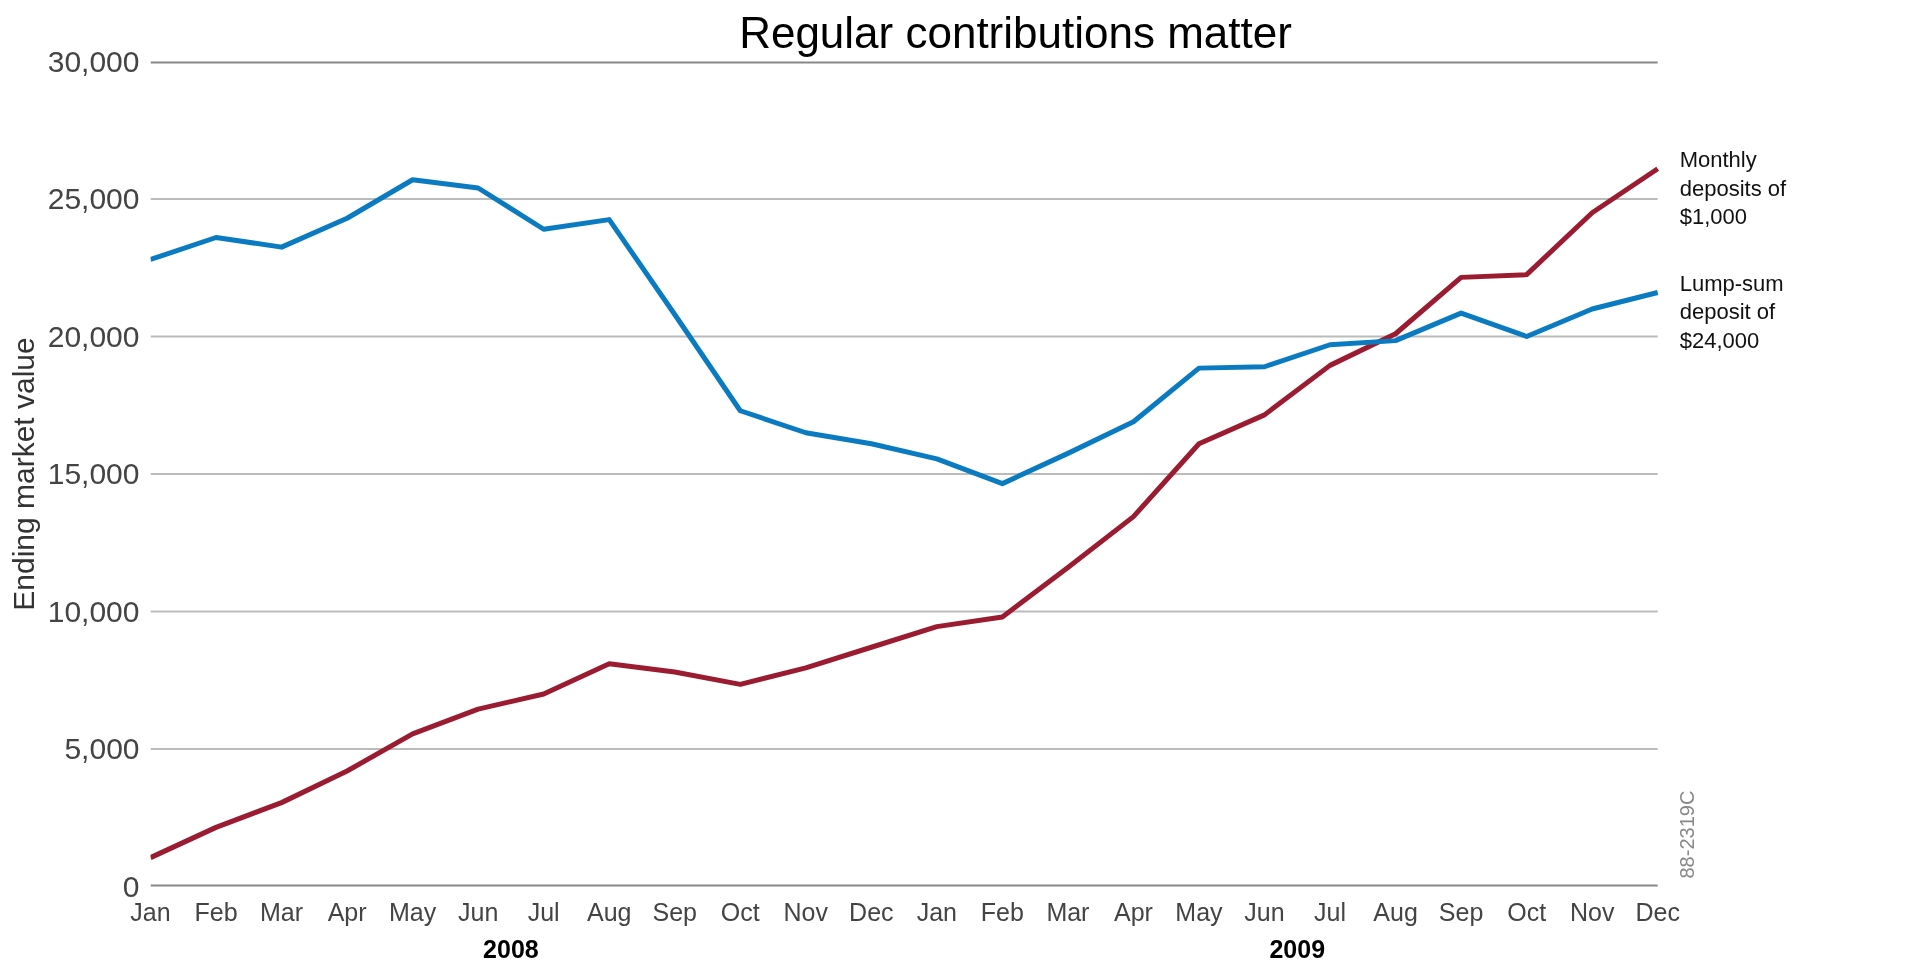  What do you see at coordinates (93, 336) in the screenshot?
I see `y-tick-label: 20,000` at bounding box center [93, 336].